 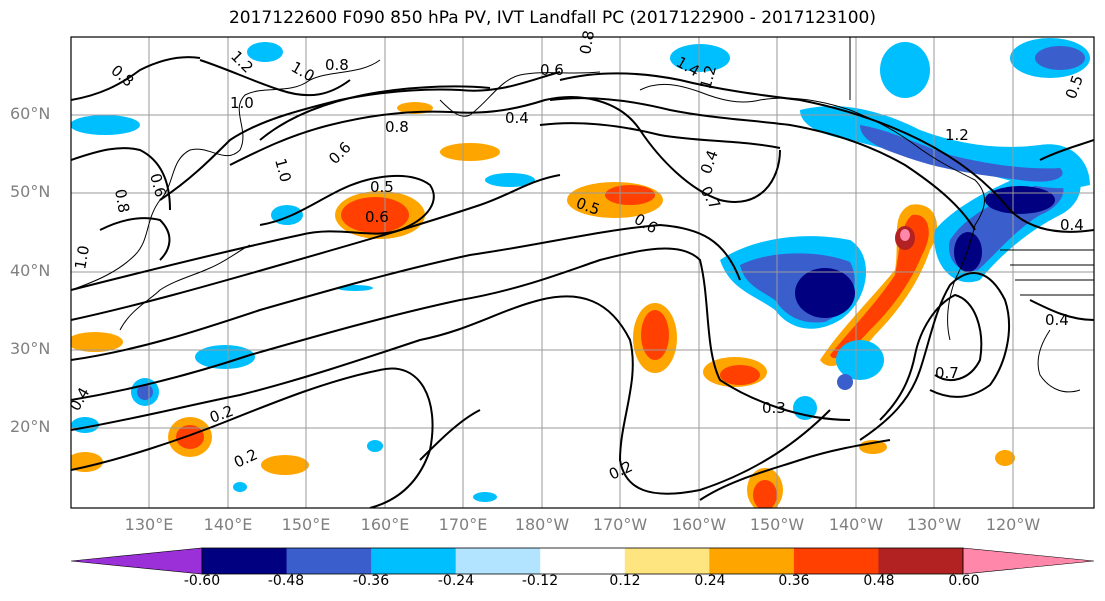 What do you see at coordinates (30, 270) in the screenshot?
I see `lat-label: 40°N` at bounding box center [30, 270].